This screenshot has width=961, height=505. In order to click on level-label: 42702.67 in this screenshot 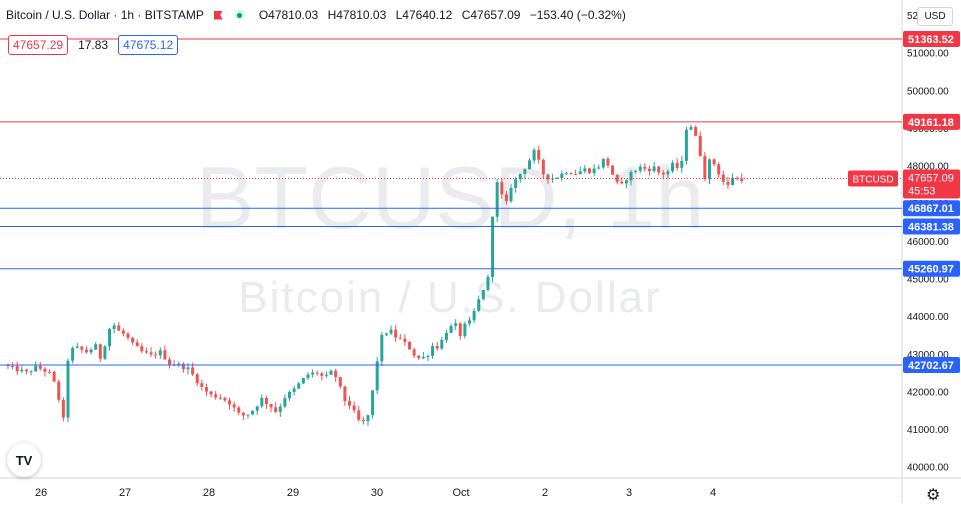, I will do `click(931, 366)`.